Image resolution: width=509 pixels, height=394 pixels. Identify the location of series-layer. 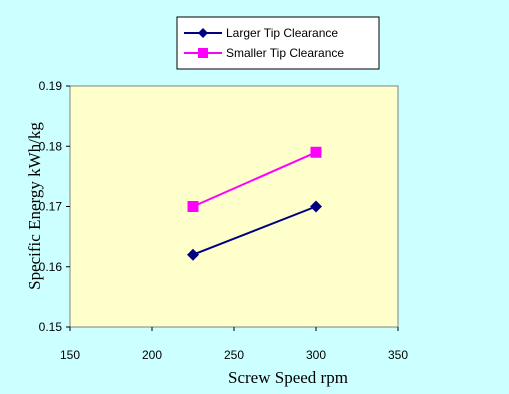
(254, 203).